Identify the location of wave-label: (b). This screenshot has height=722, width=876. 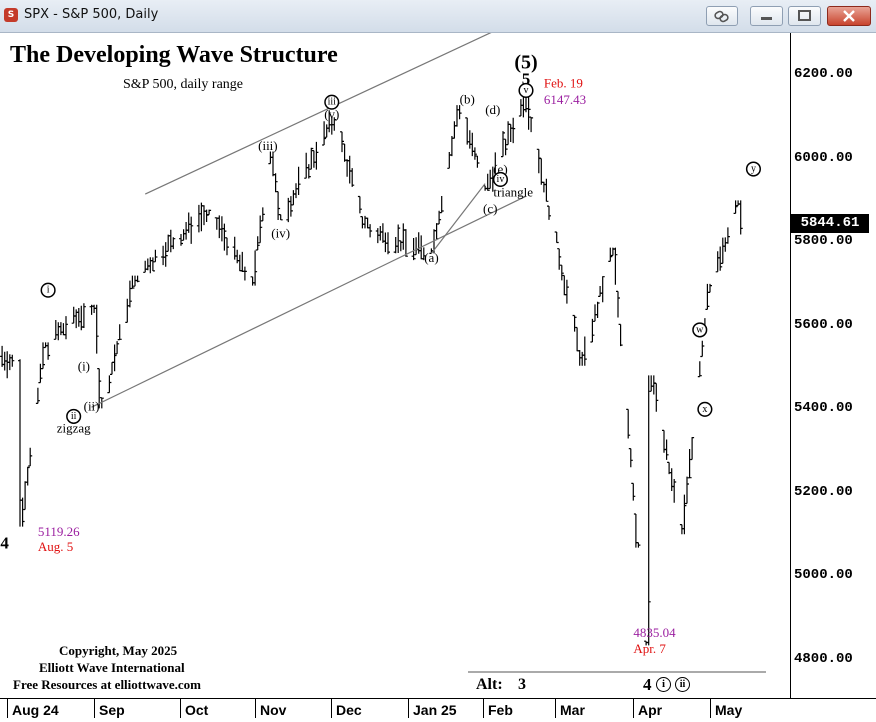
(467, 98).